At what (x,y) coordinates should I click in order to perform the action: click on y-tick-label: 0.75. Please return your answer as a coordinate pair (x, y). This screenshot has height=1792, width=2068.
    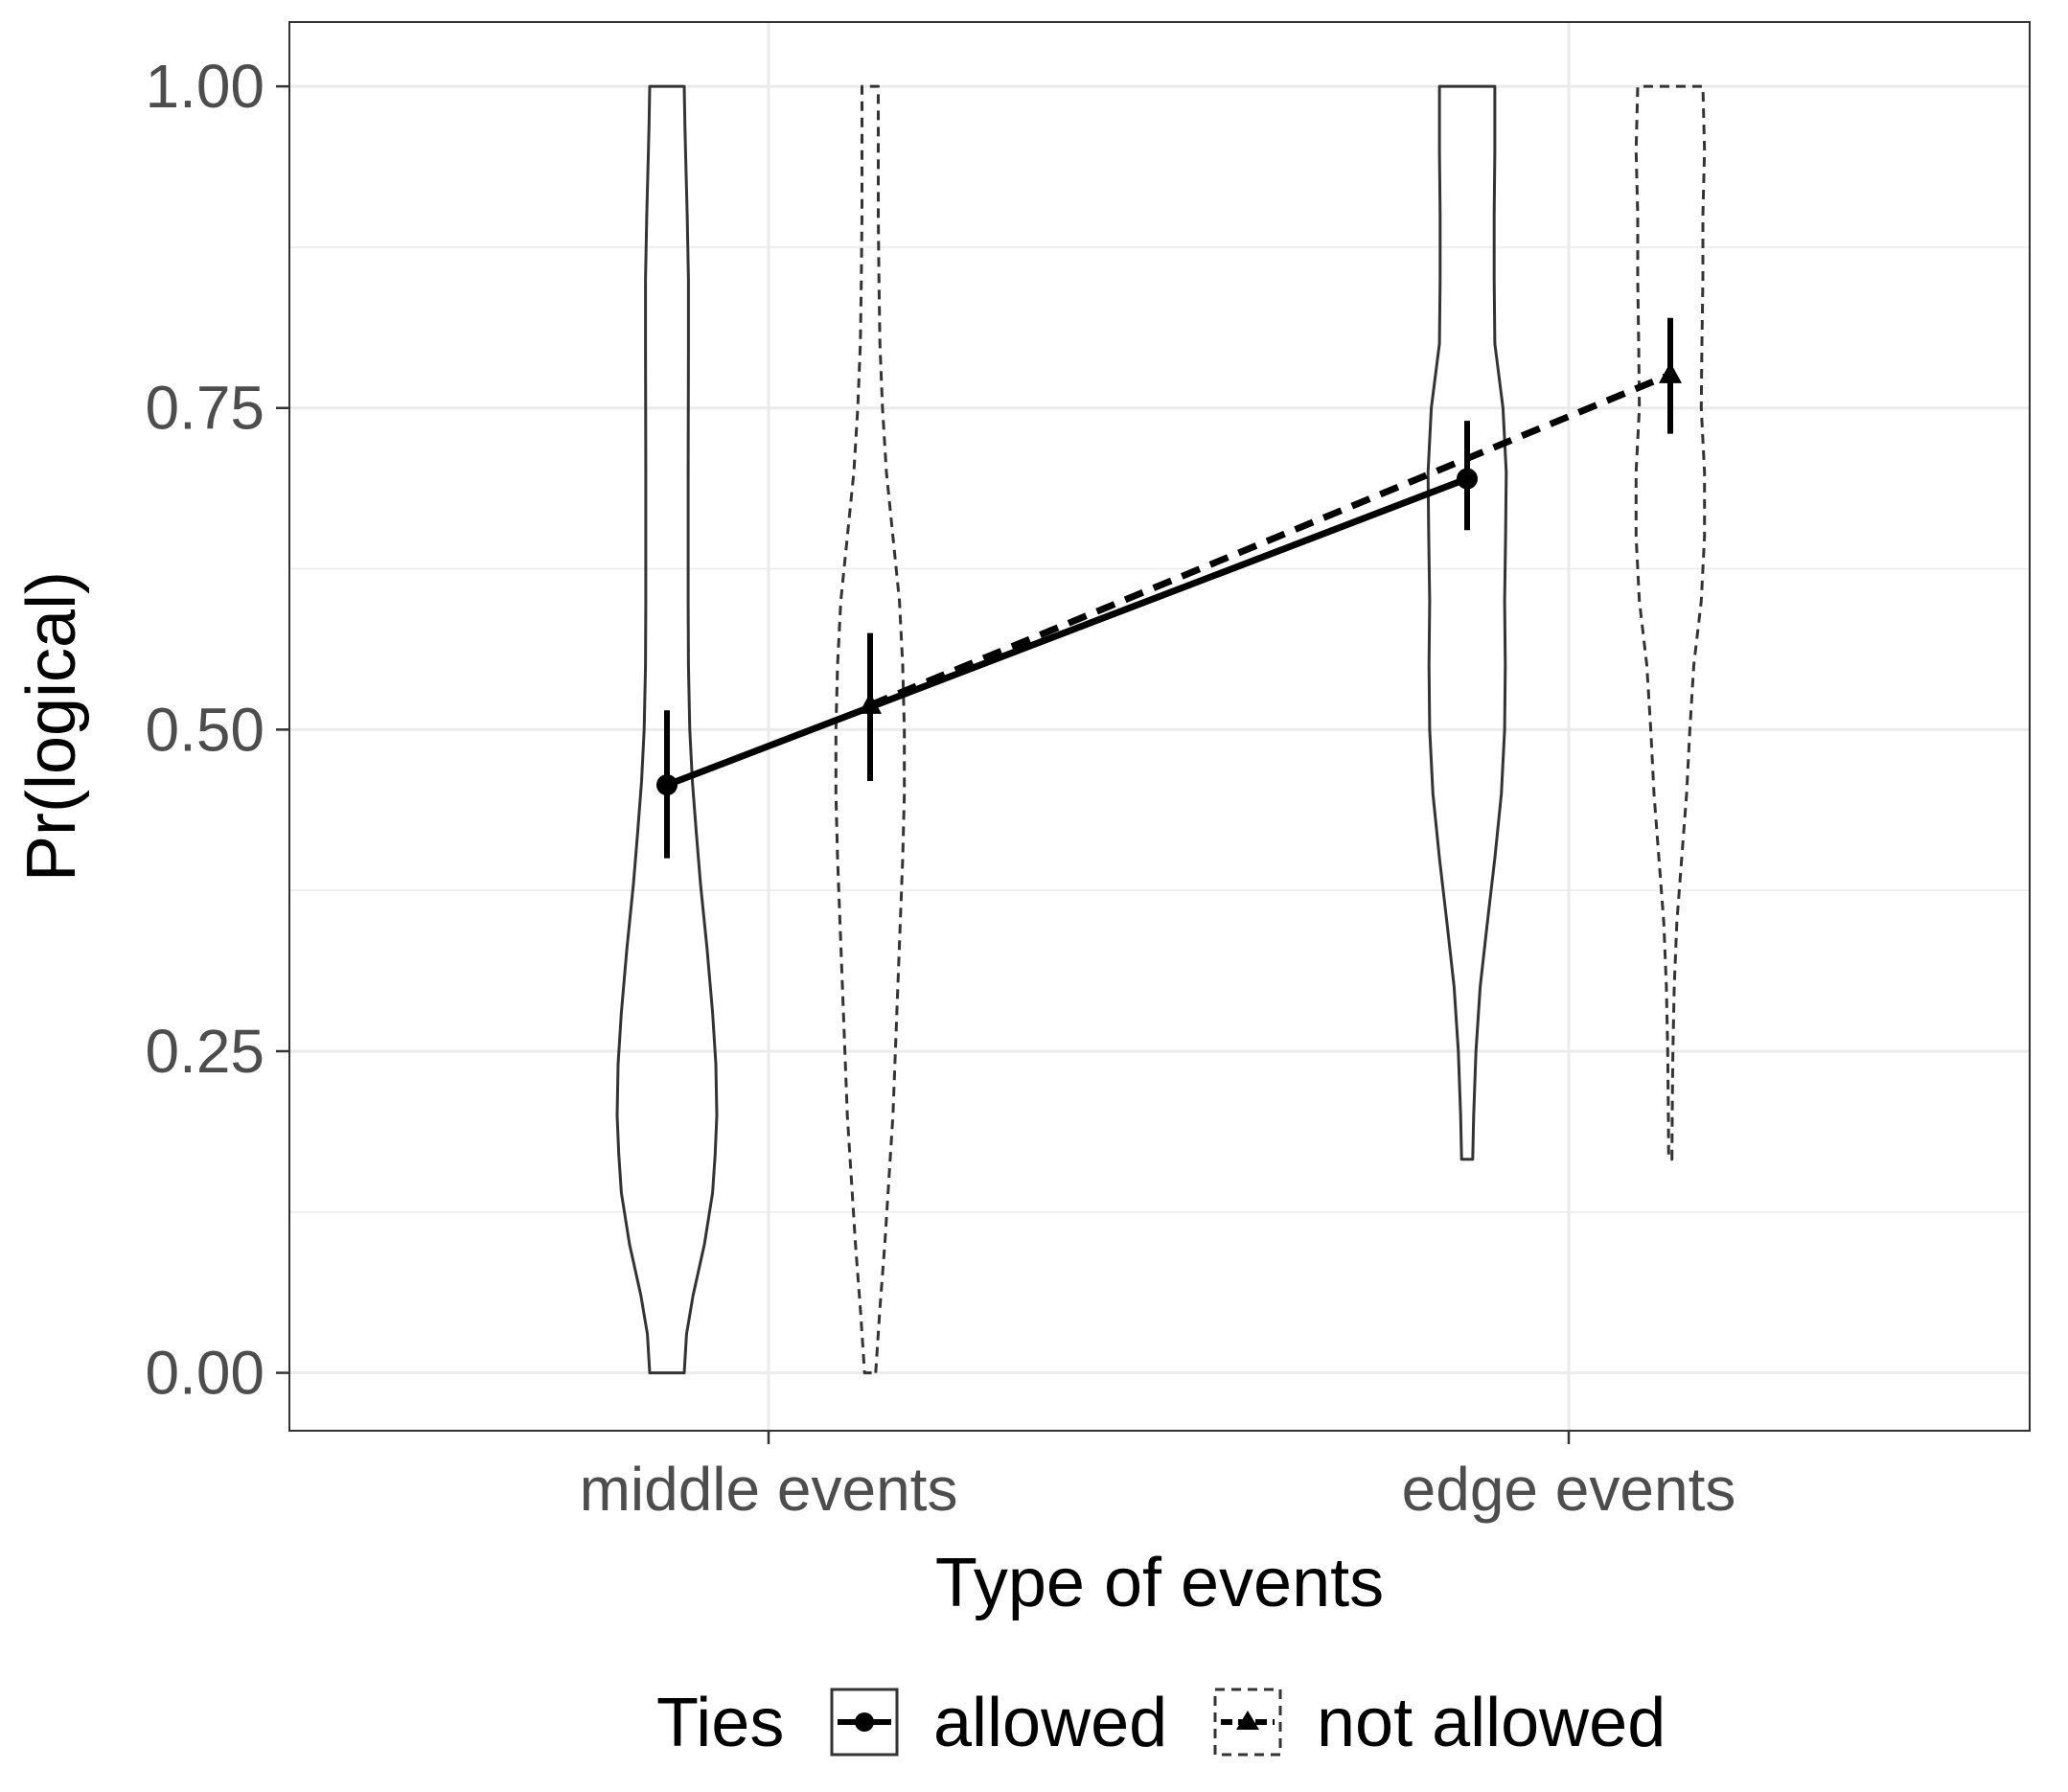
    Looking at the image, I should click on (204, 409).